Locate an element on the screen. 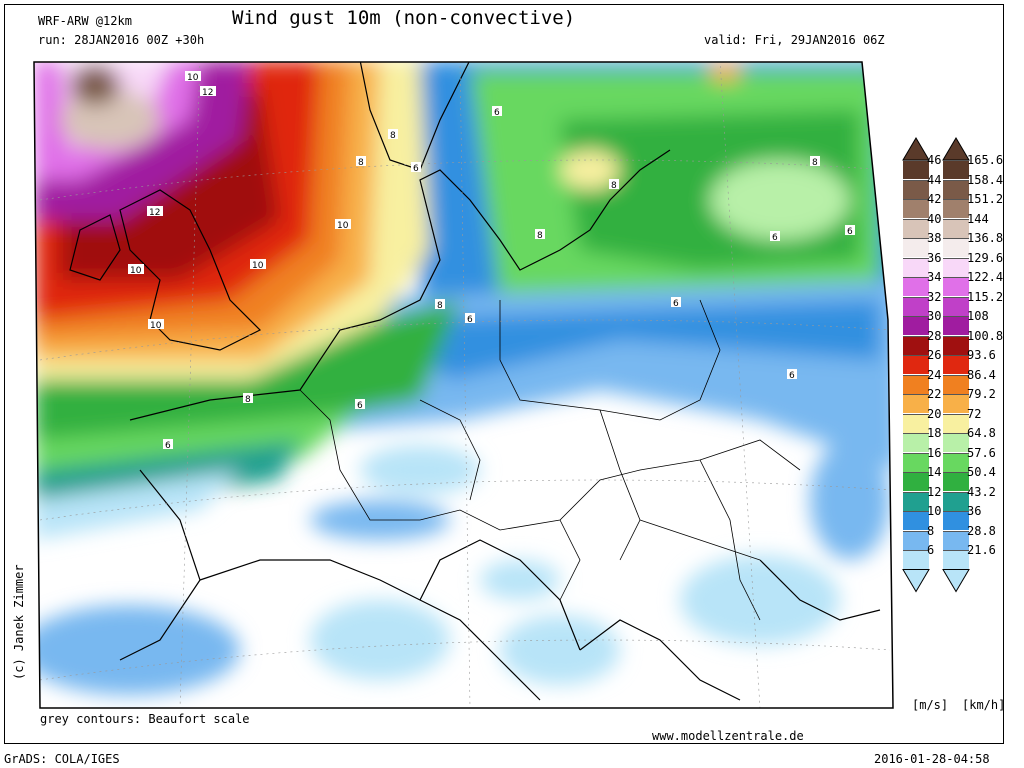 Image resolution: width=1024 pixels, height=768 pixels. legend-label-ms: 22 is located at coordinates (934, 394).